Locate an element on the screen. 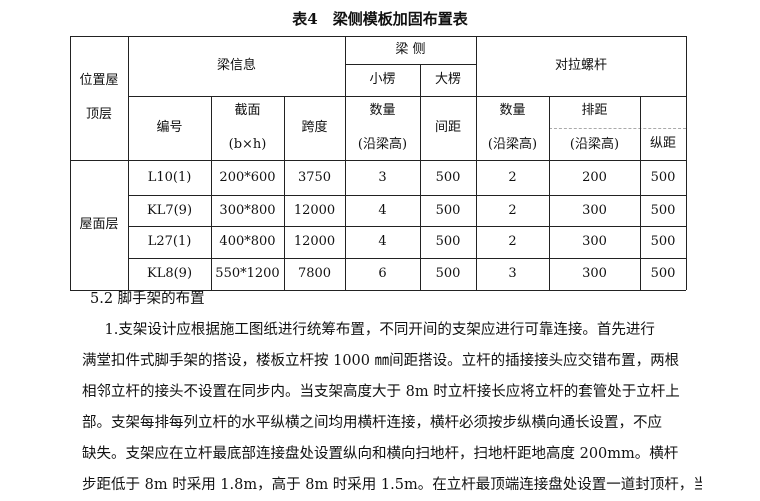 The width and height of the screenshot is (760, 501). header-location: 位置屋 顶层 is located at coordinates (99, 98).